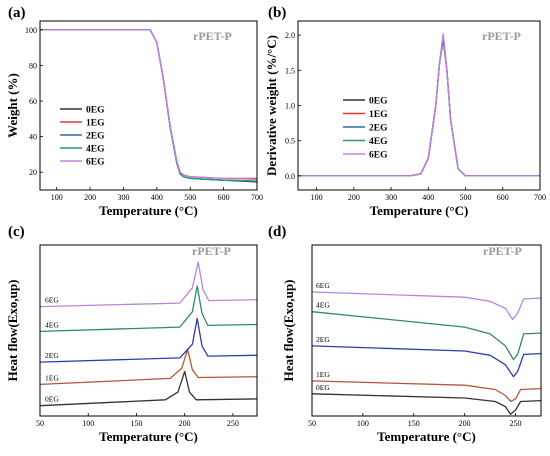 This screenshot has width=550, height=456. I want to click on y-tick-label: 100, so click(31, 30).